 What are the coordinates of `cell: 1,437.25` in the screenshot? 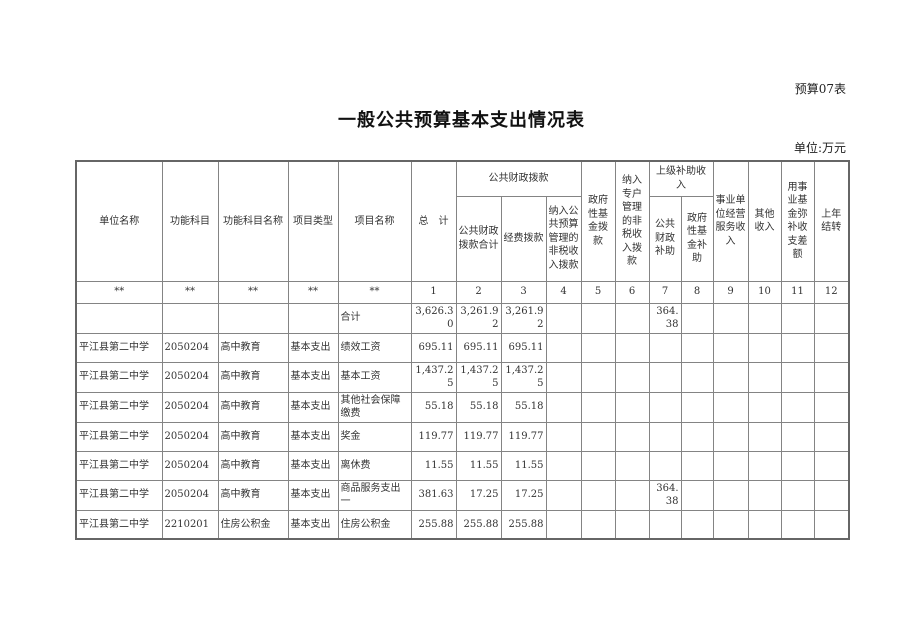 It's located at (523, 377).